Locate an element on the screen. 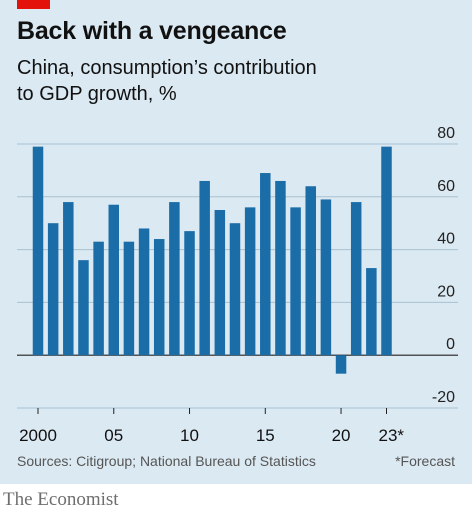  forecast-footnote: *Forecast is located at coordinates (425, 461).